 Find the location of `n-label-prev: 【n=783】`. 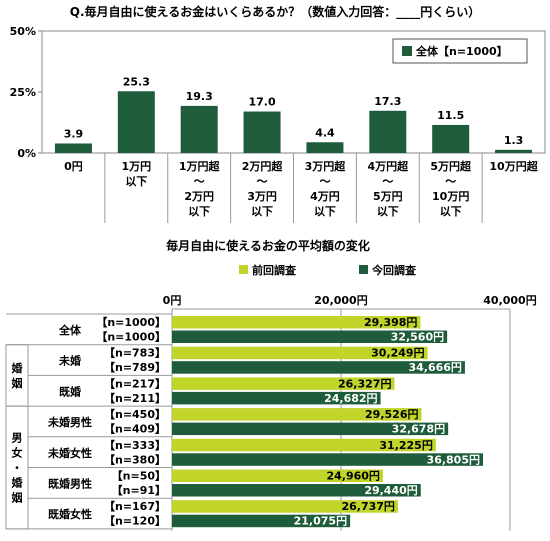

n-label-prev: 【n=783】 is located at coordinates (135, 353).